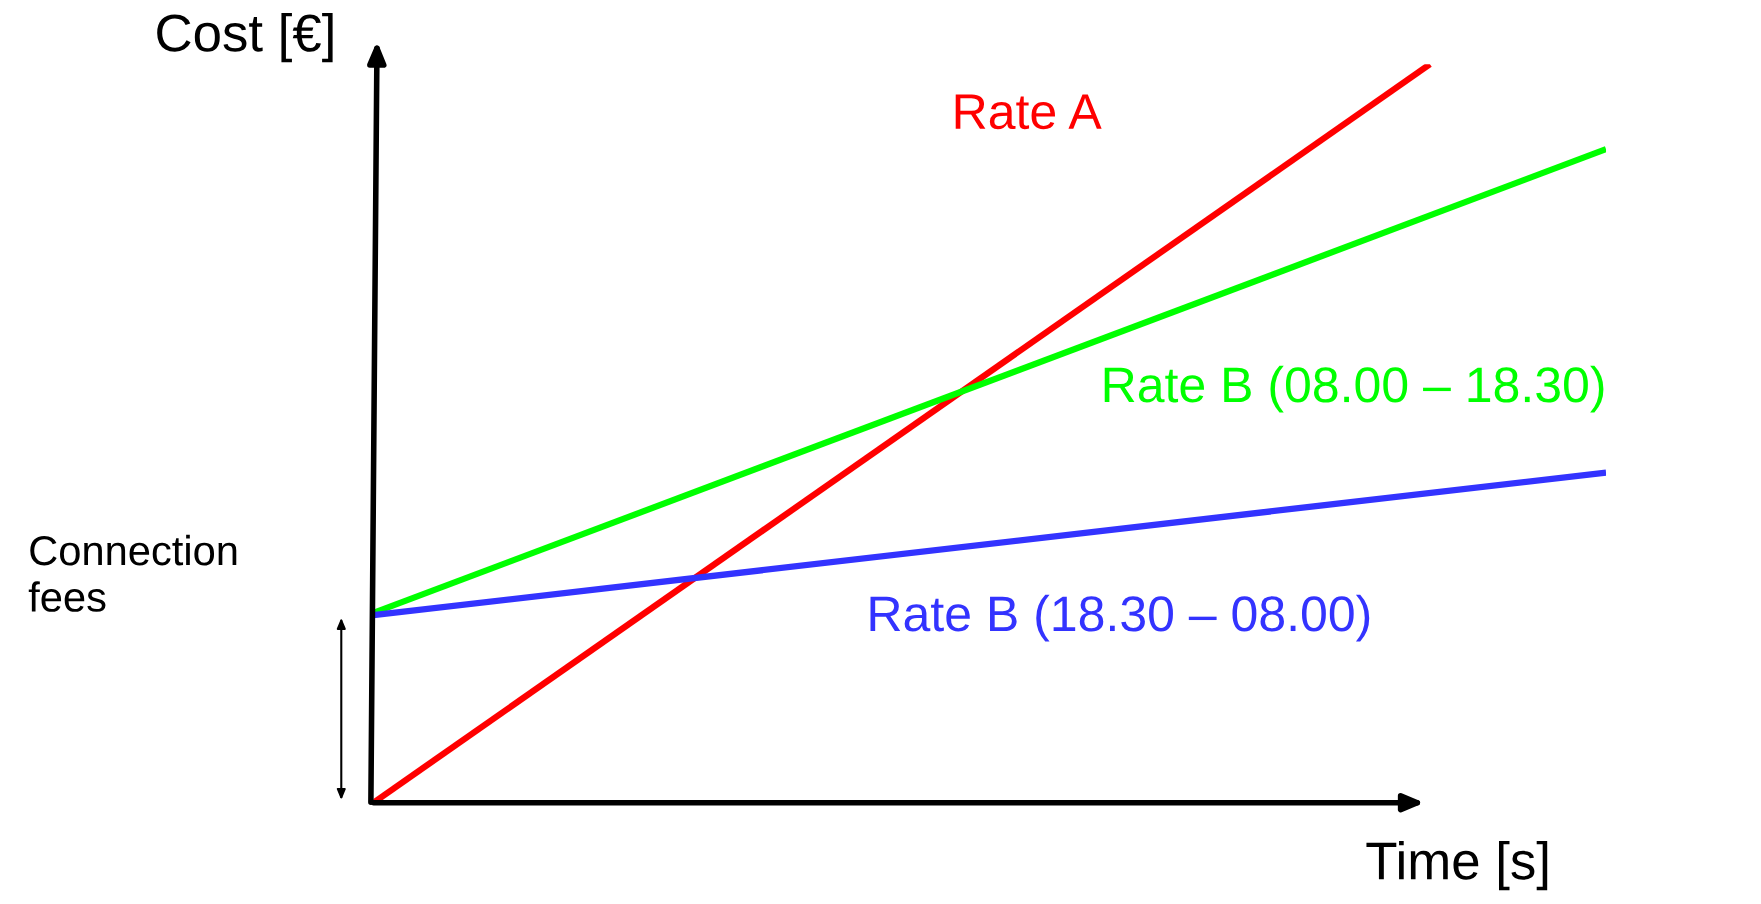 The image size is (1761, 904). What do you see at coordinates (1028, 112) in the screenshot?
I see `text: Rate A` at bounding box center [1028, 112].